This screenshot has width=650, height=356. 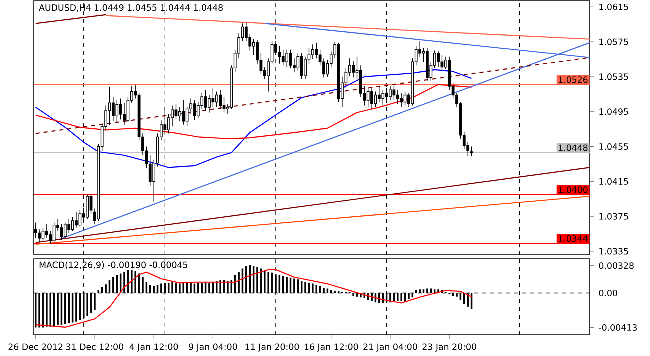 What do you see at coordinates (273, 348) in the screenshot?
I see `x-tick-label: 11 Jan 20:00` at bounding box center [273, 348].